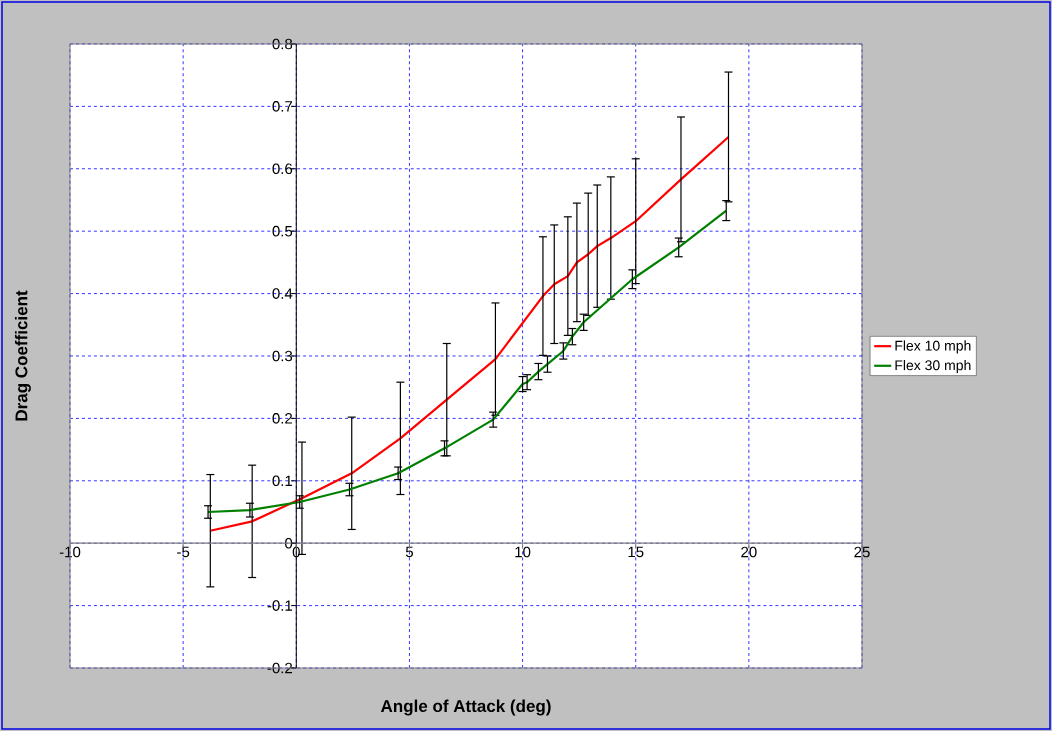 This screenshot has height=731, width=1052. What do you see at coordinates (933, 347) in the screenshot?
I see `legend-label: Flex 10 mph` at bounding box center [933, 347].